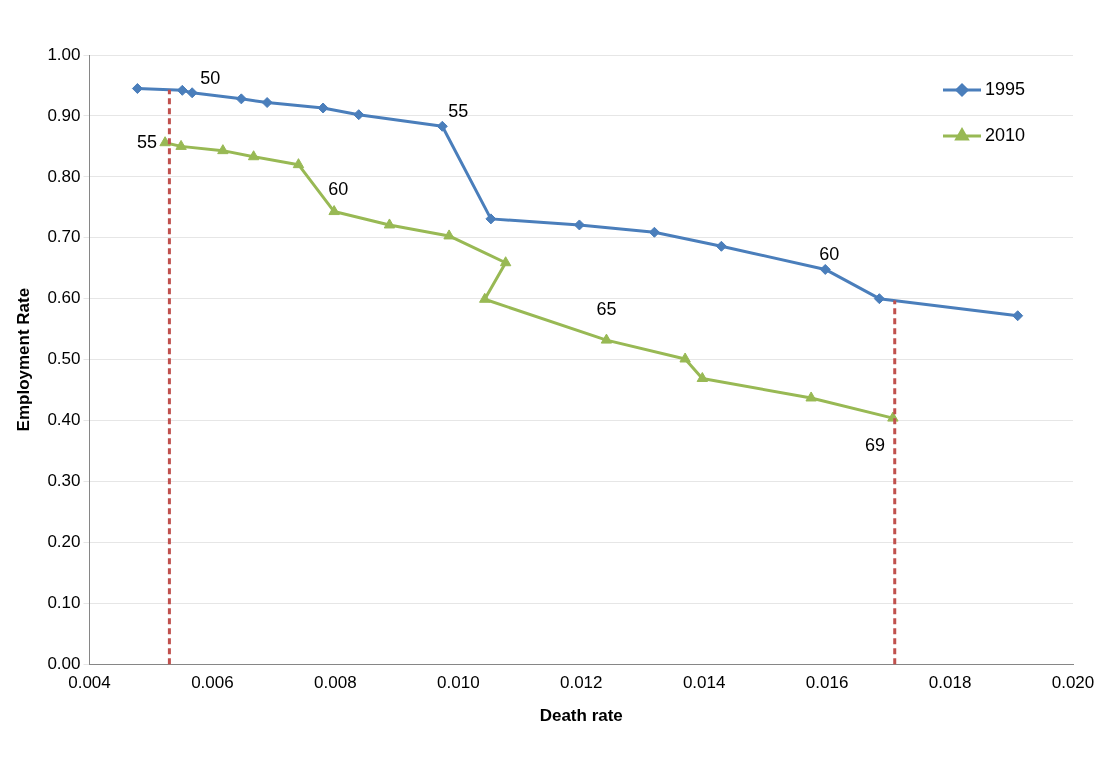 This screenshot has height=759, width=1119. I want to click on y-tick-label: 0.40, so click(64, 420).